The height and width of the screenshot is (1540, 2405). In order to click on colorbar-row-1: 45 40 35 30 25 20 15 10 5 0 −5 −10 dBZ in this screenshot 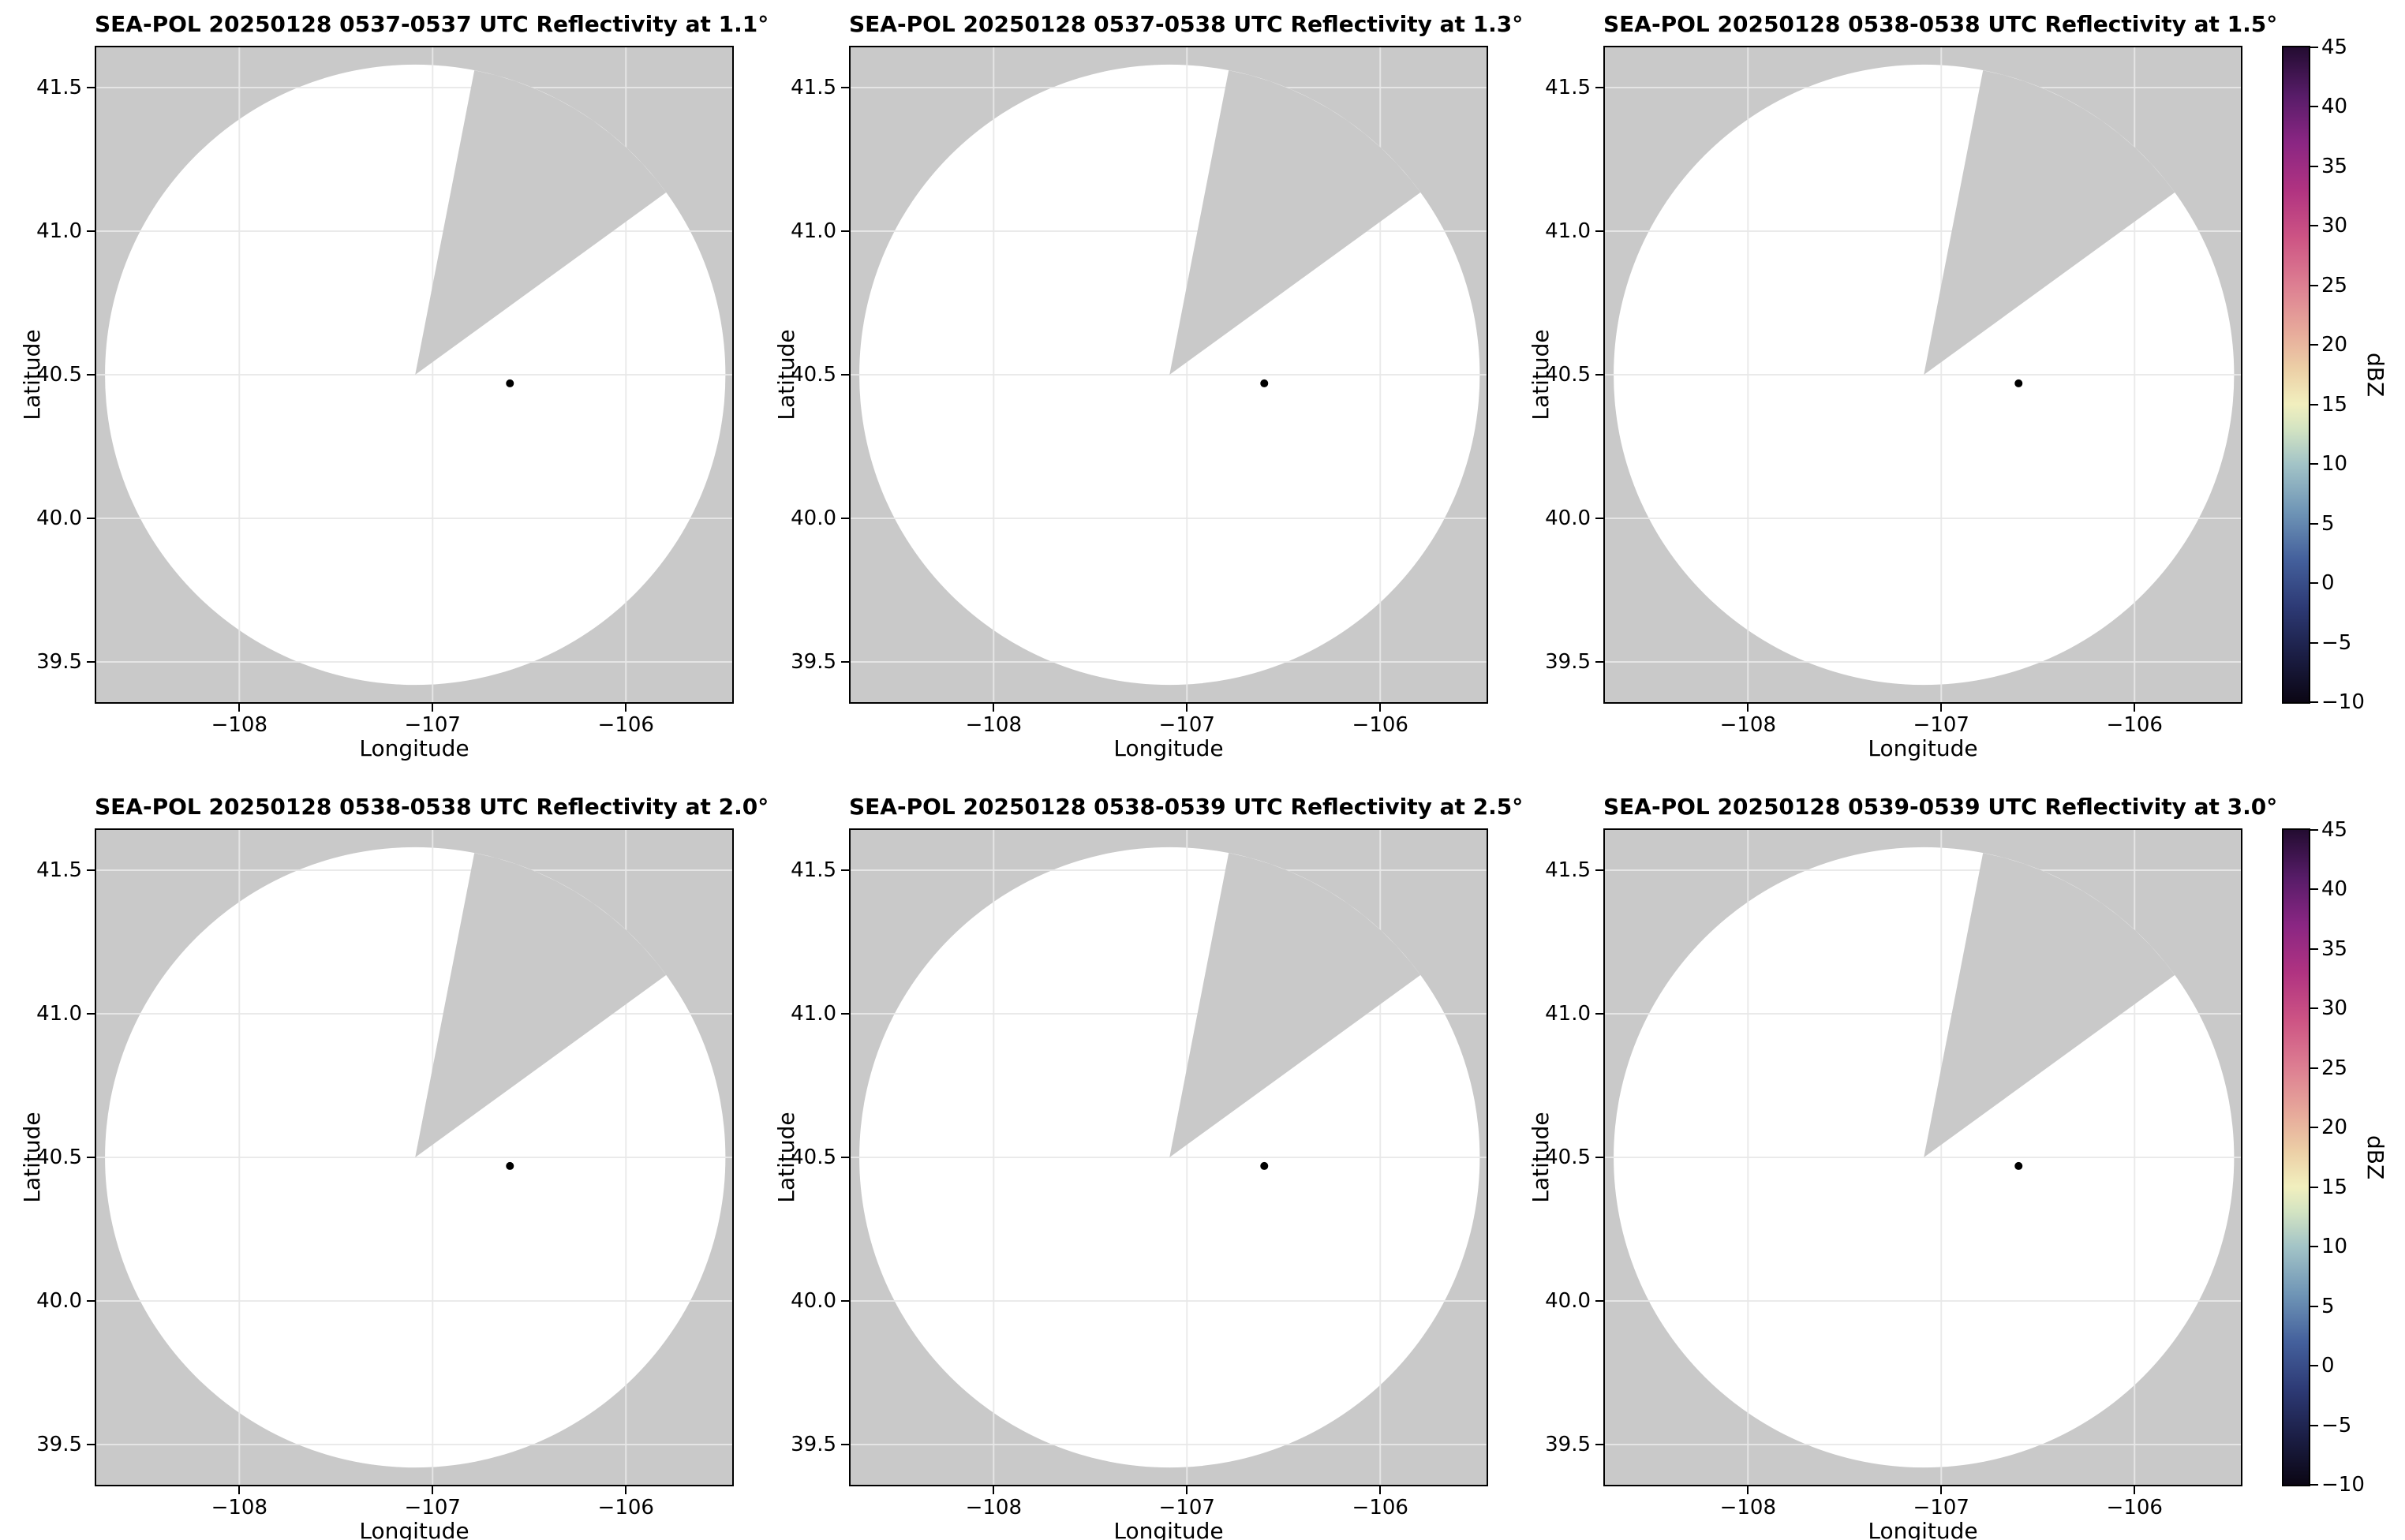, I will do `click(2335, 375)`.